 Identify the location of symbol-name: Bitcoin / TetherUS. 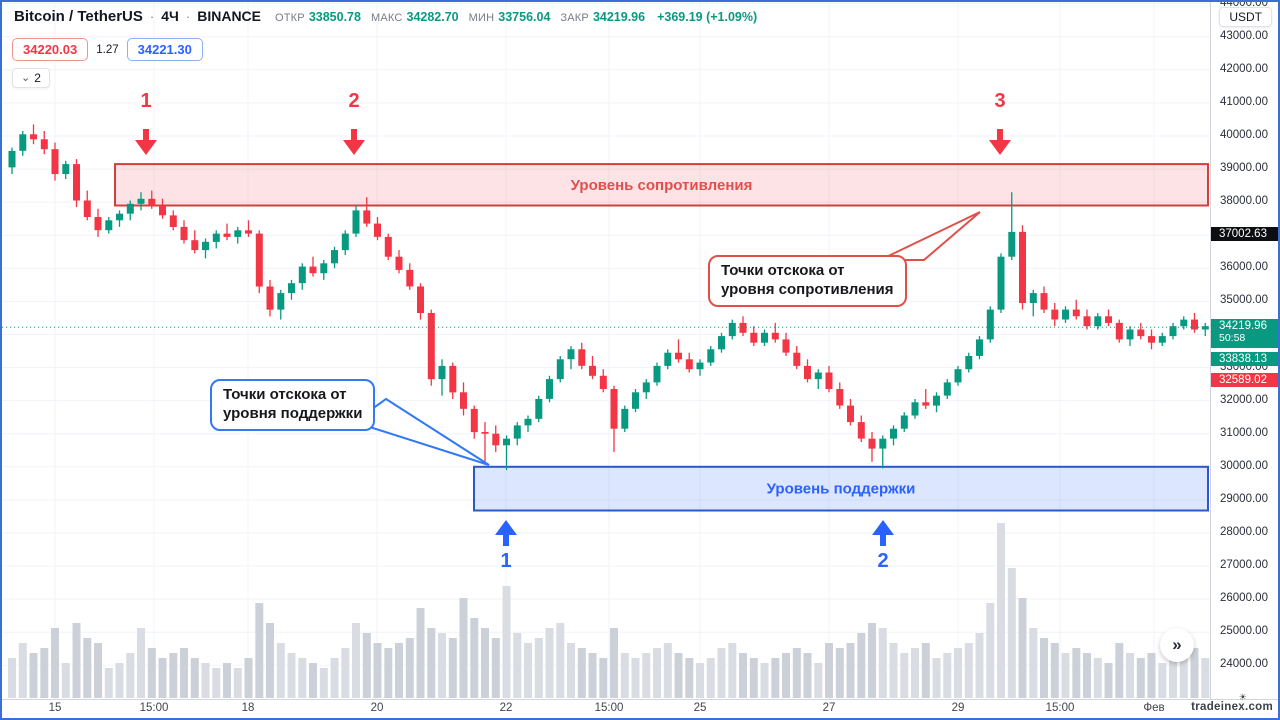
(78, 16).